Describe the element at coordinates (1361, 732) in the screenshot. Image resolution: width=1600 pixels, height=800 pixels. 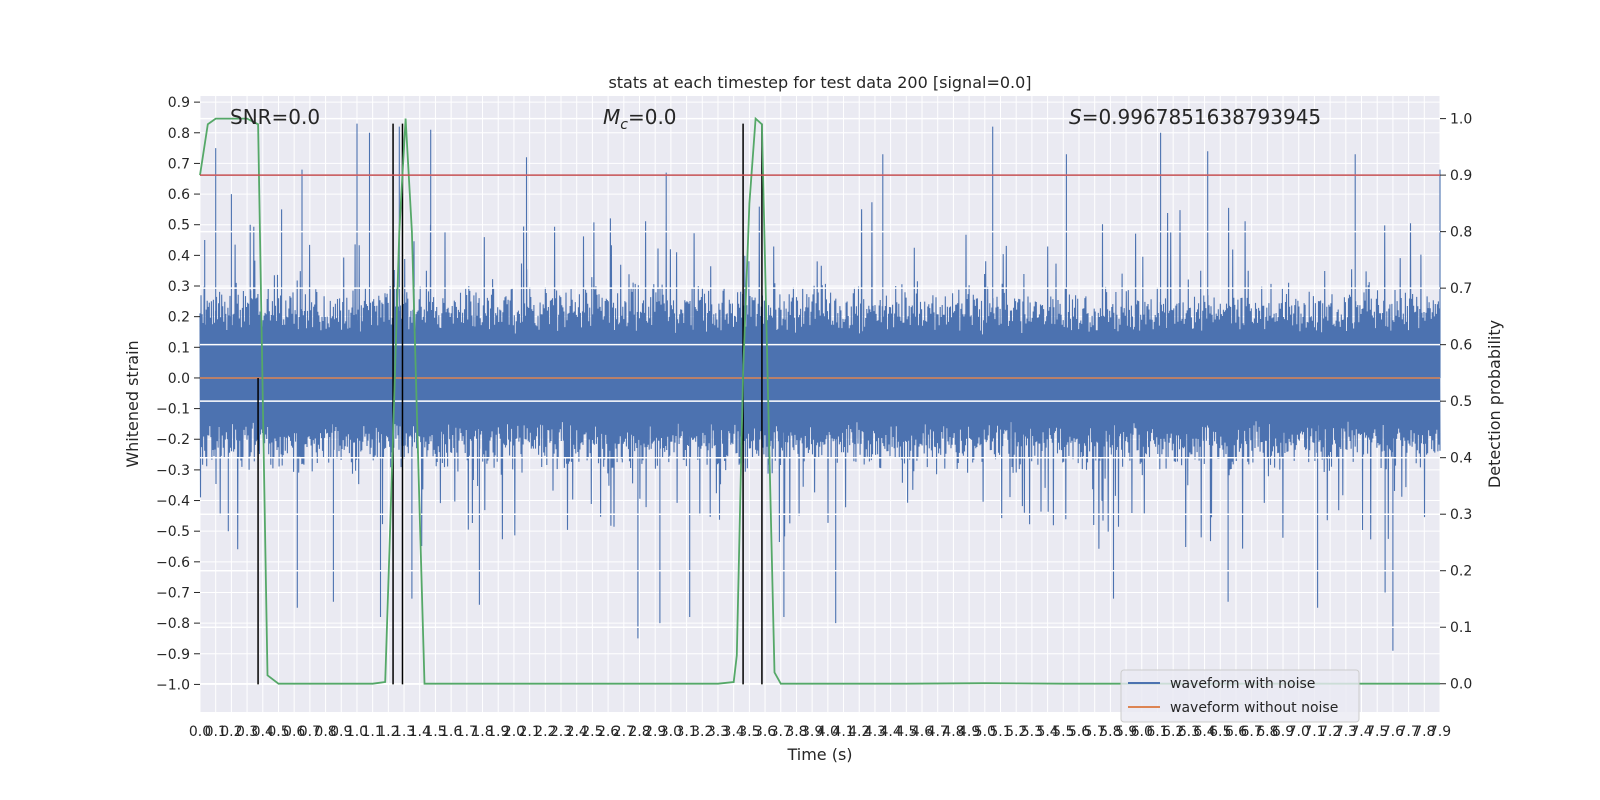
I see `x-tick-label: 7.4` at that location.